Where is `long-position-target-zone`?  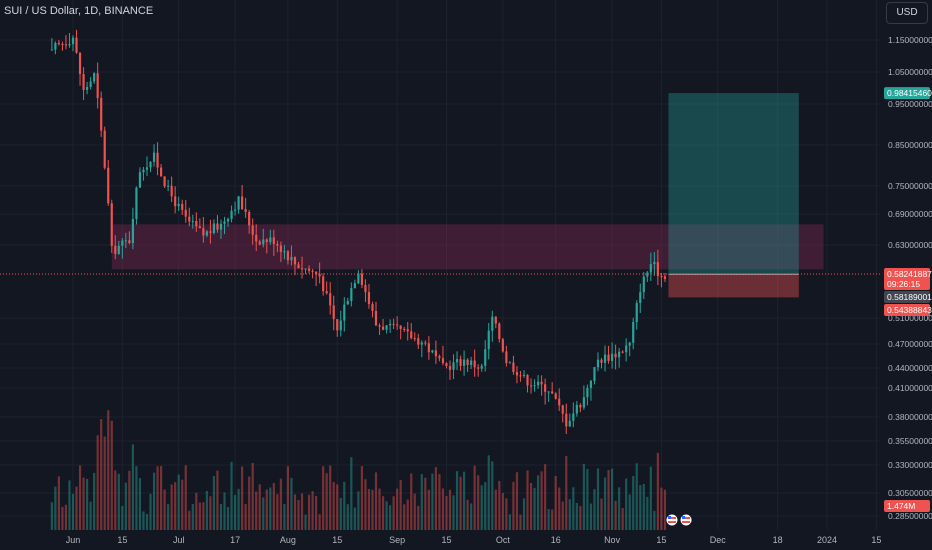
long-position-target-zone is located at coordinates (733, 184).